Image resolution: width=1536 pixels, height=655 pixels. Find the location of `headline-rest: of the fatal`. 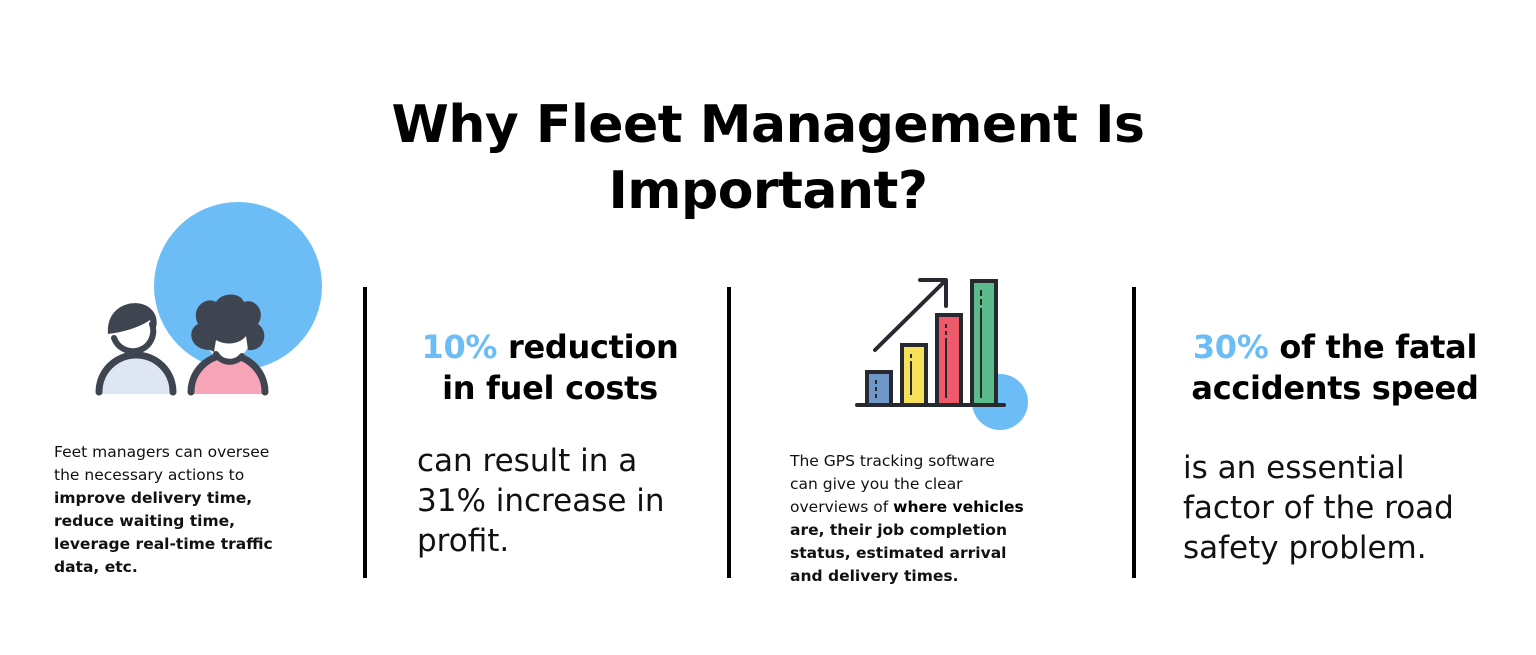

headline-rest: of the fatal is located at coordinates (1378, 347).